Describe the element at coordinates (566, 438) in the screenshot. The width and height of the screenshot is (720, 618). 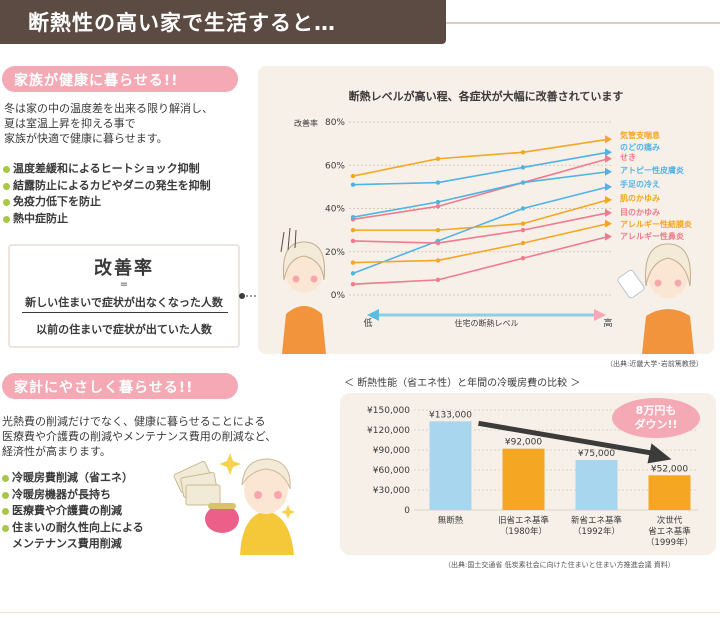
I see `trend-arrow` at that location.